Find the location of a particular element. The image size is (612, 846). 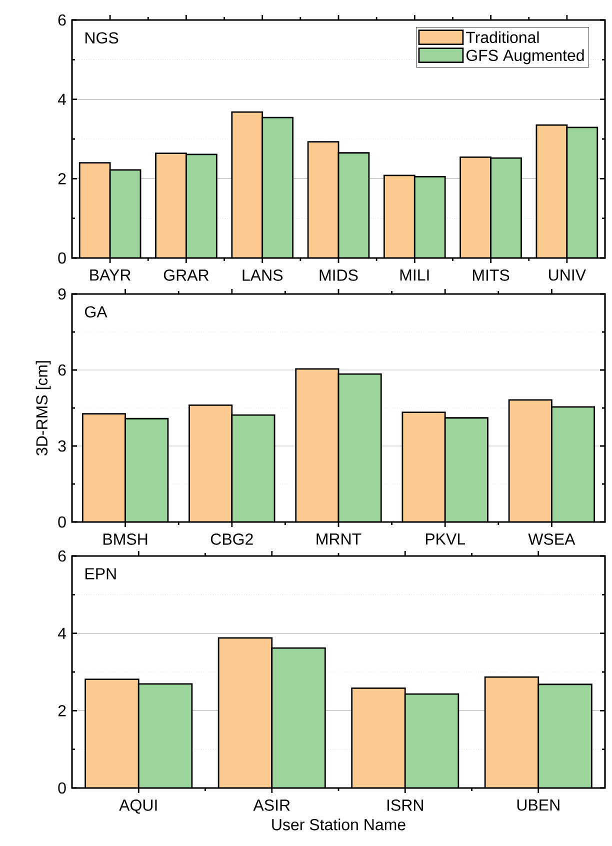

y-tick-label: 3 is located at coordinates (62, 446).